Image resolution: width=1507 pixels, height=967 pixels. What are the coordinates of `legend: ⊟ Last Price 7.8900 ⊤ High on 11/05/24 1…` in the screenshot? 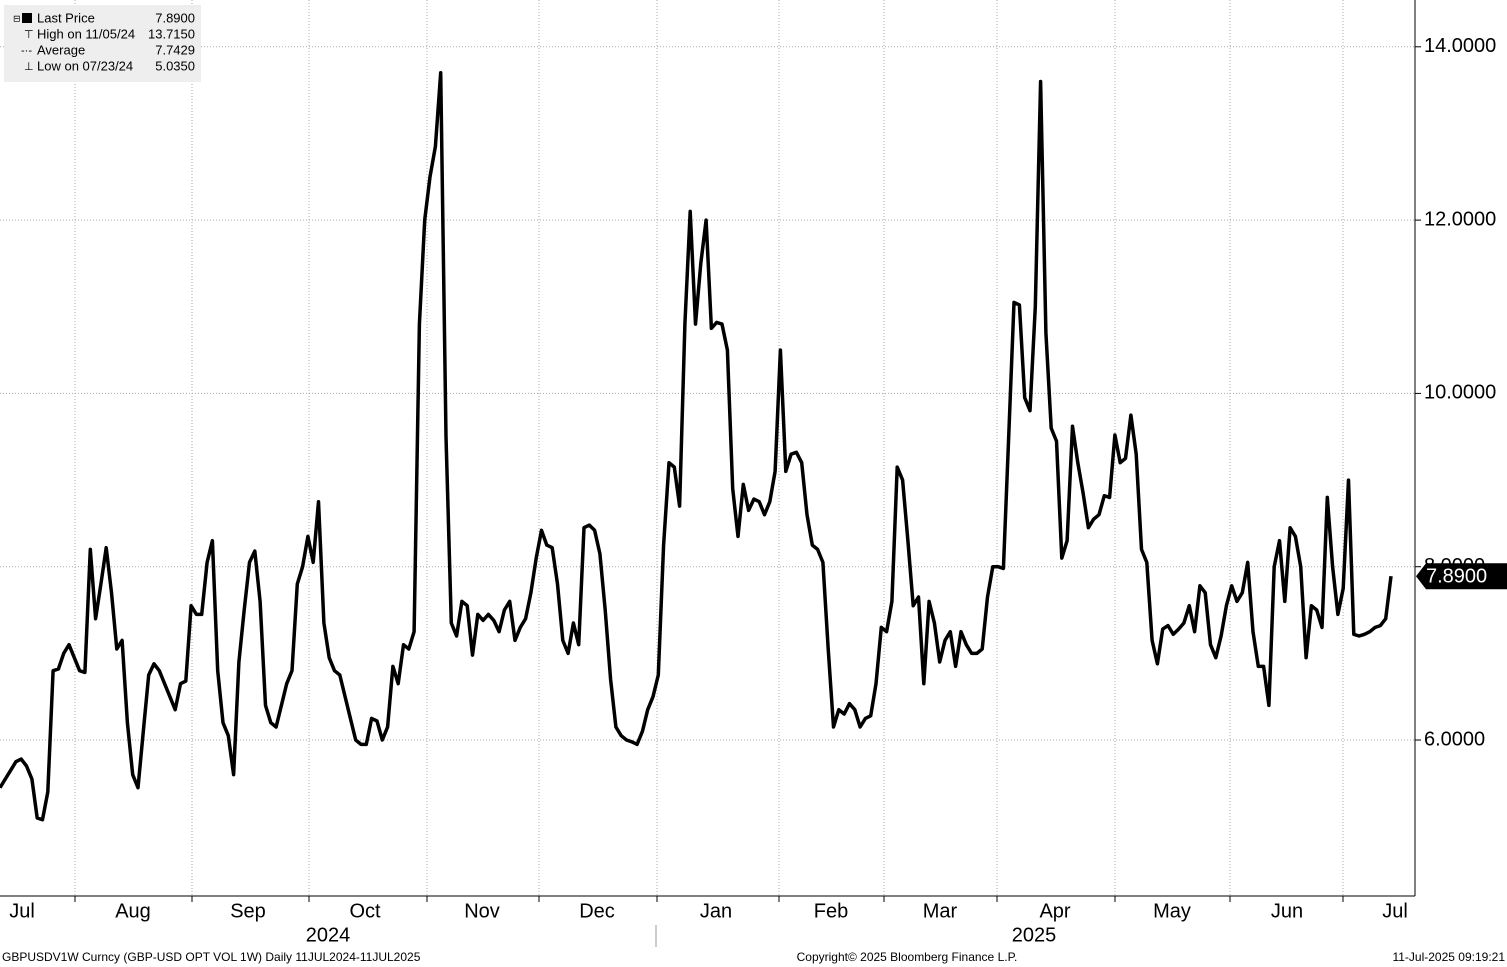 It's located at (102, 43).